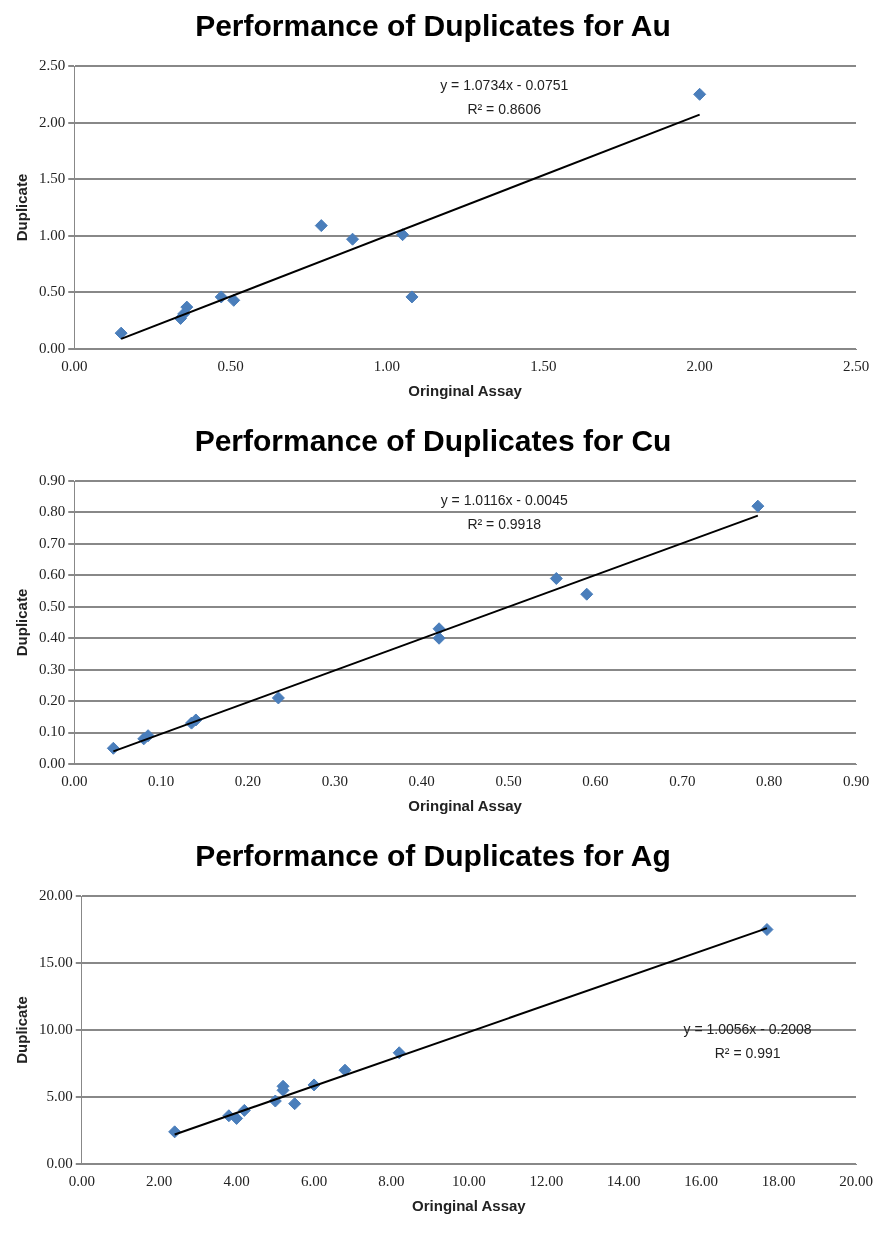  I want to click on x-tick-label: 0.20, so click(248, 780).